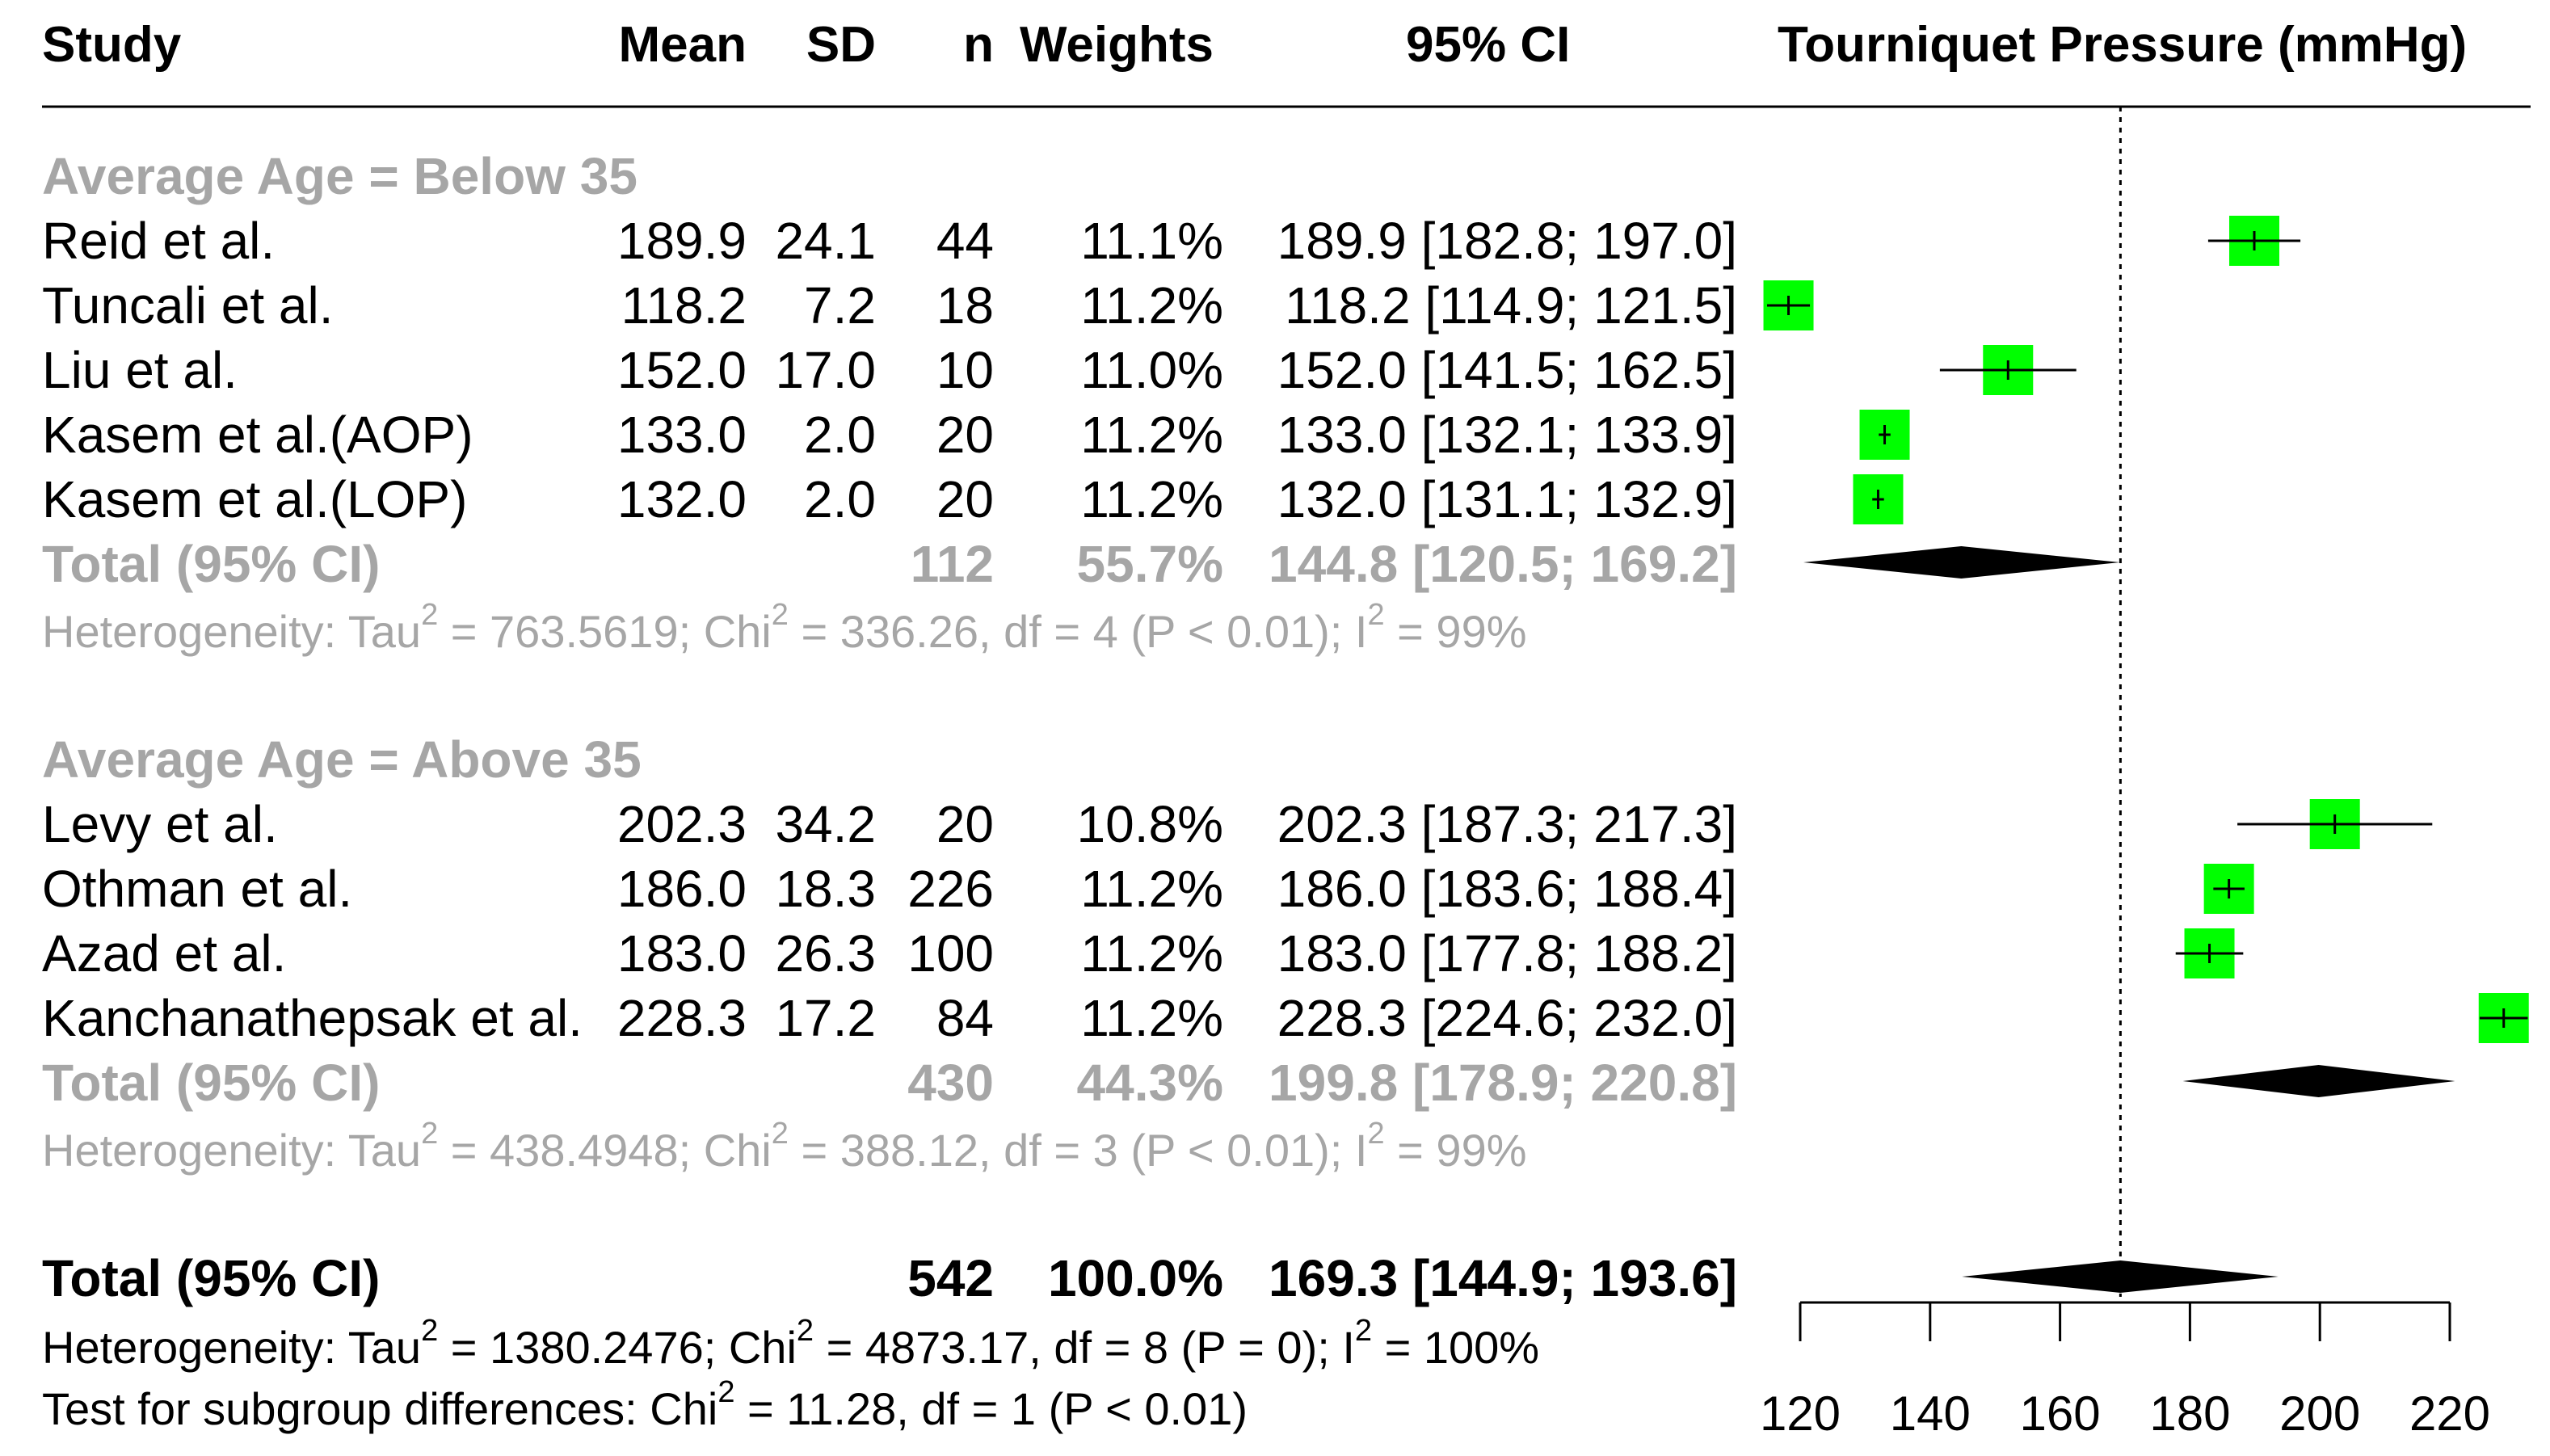 The width and height of the screenshot is (2550, 1456). Describe the element at coordinates (1503, 564) in the screenshot. I see `subgroup-total-ci: 144.8 [120.5; 169.2]` at that location.